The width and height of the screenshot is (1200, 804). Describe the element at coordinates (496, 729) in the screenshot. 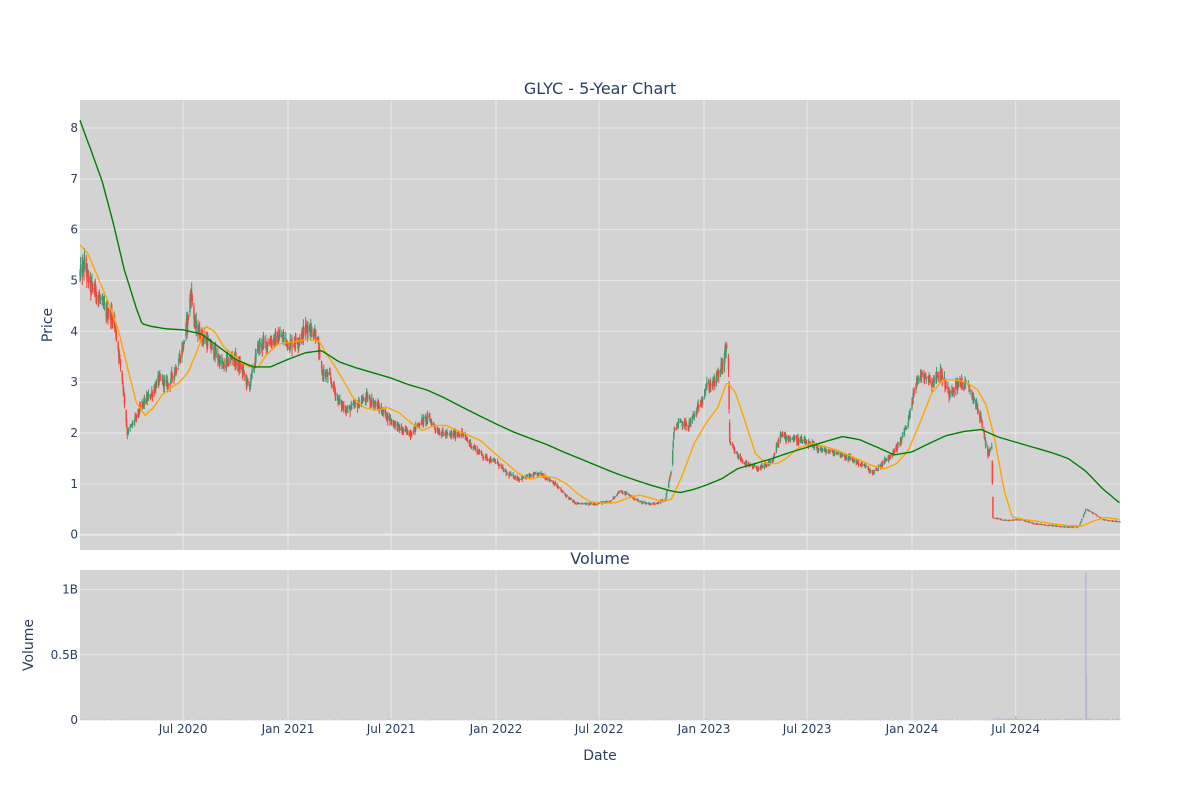

I see `x-tick-label: Jan 2022` at that location.